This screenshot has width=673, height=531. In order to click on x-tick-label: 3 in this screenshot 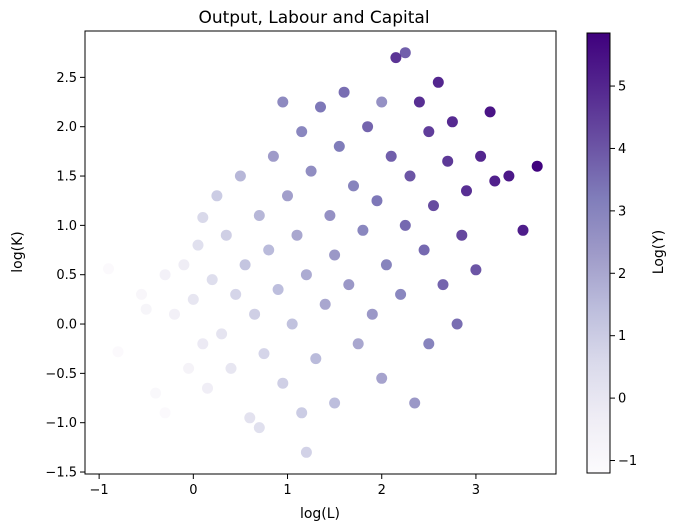, I will do `click(476, 490)`.